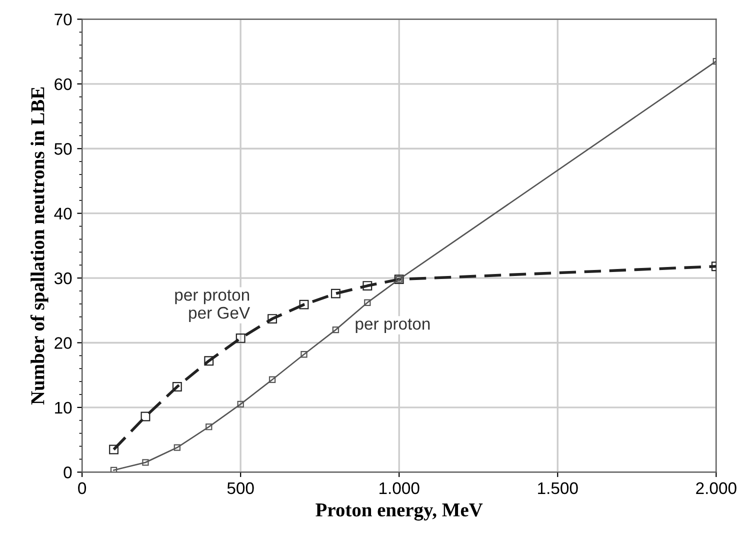 The width and height of the screenshot is (746, 549). Describe the element at coordinates (716, 488) in the screenshot. I see `x-tick-label: 2.000` at that location.